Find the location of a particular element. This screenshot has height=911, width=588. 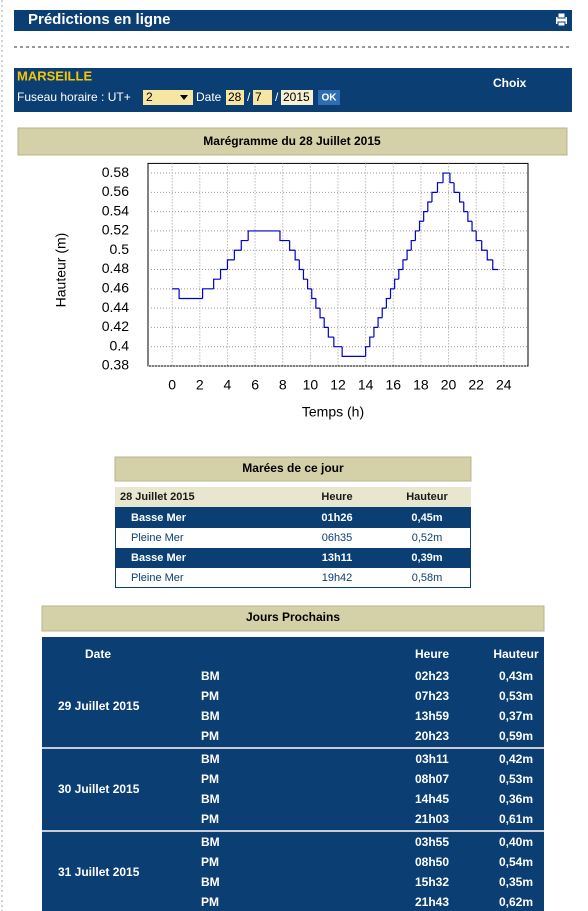

next-cell: 0,61m is located at coordinates (516, 819).